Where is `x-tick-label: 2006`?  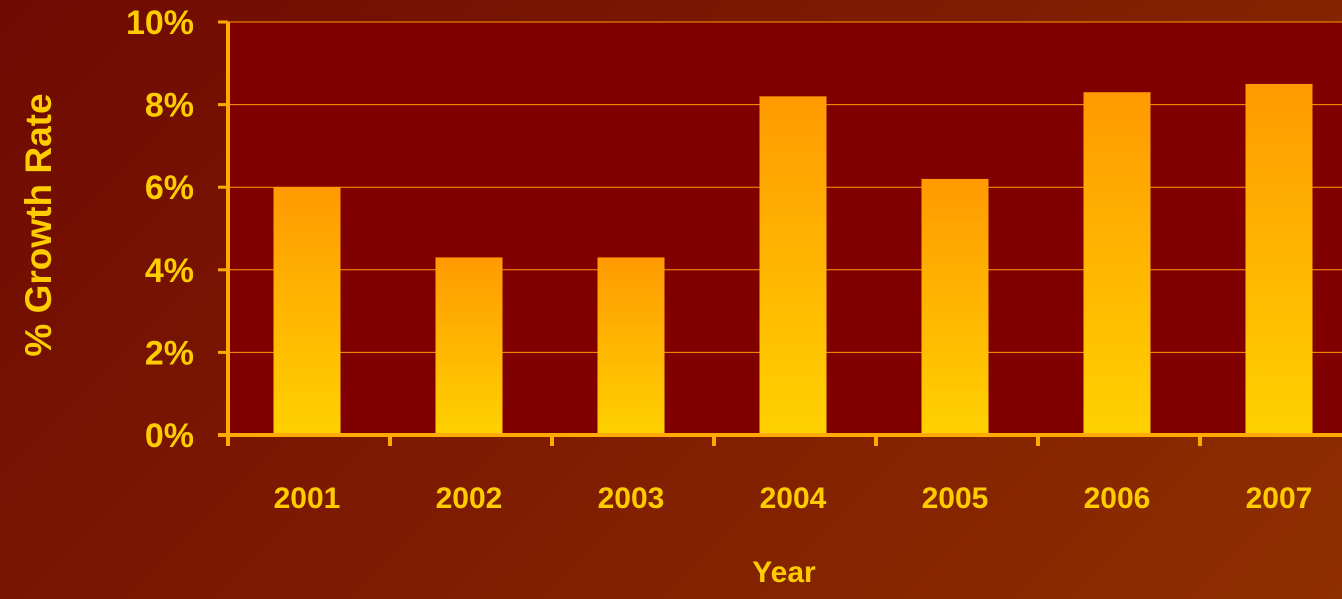
x-tick-label: 2006 is located at coordinates (1117, 498).